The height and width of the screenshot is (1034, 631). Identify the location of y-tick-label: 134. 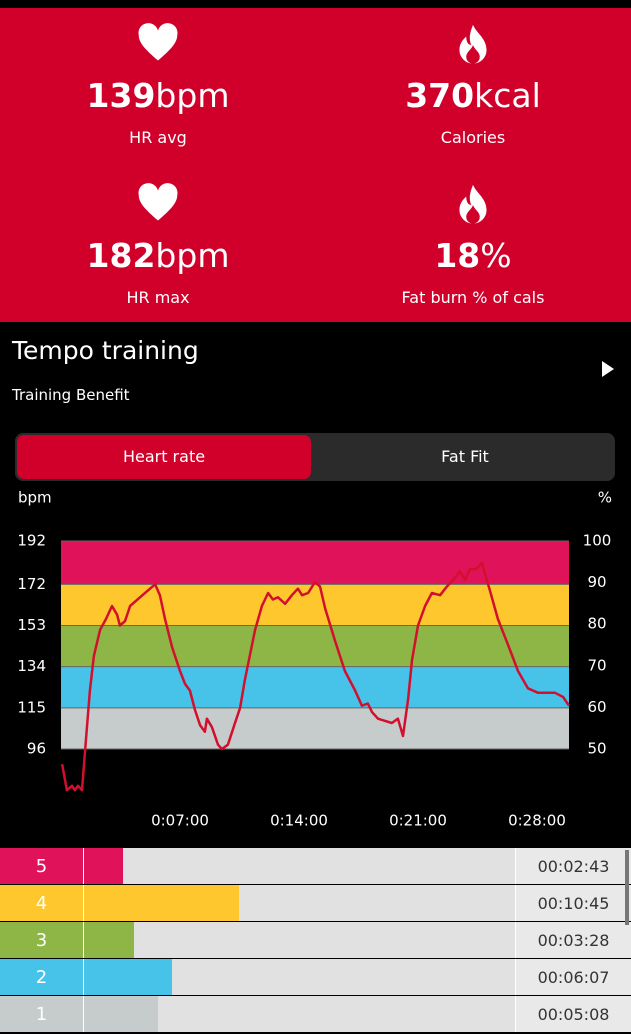
(31, 666).